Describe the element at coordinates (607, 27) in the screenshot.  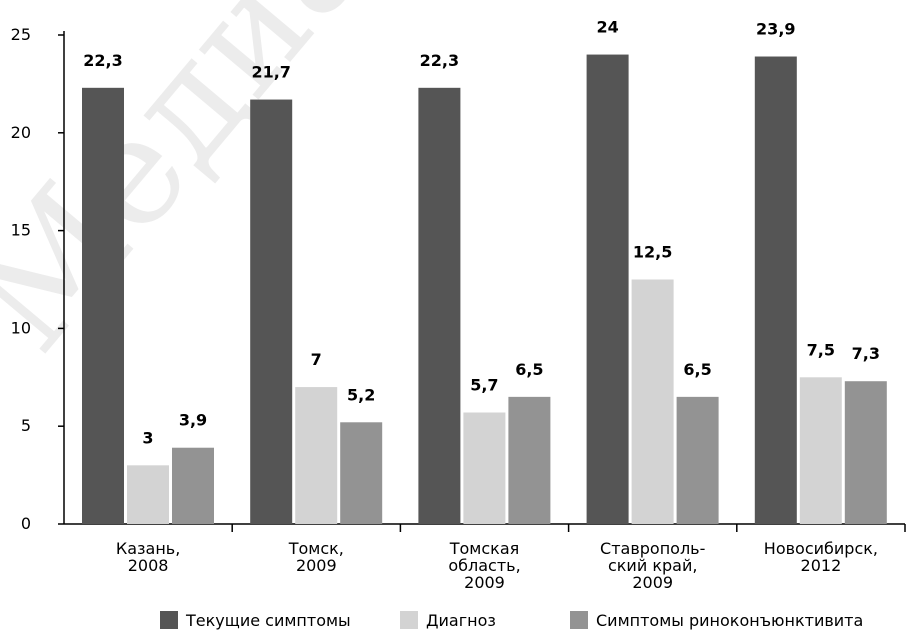
I see `data-label: 24` at that location.